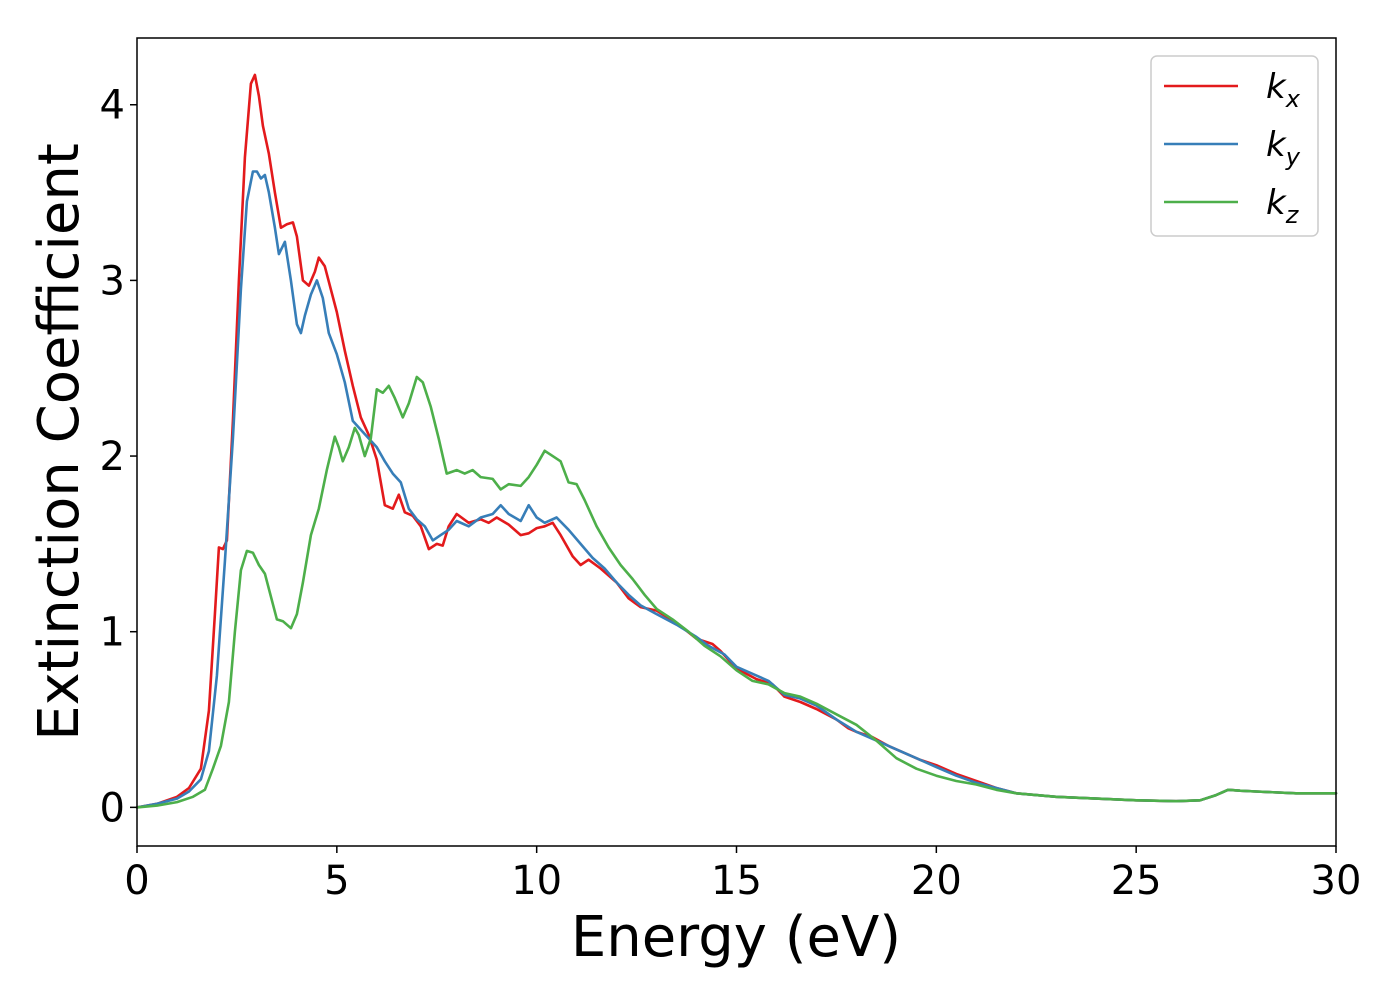  What do you see at coordinates (736, 937) in the screenshot?
I see `x-axis-label: Energy (eV)` at bounding box center [736, 937].